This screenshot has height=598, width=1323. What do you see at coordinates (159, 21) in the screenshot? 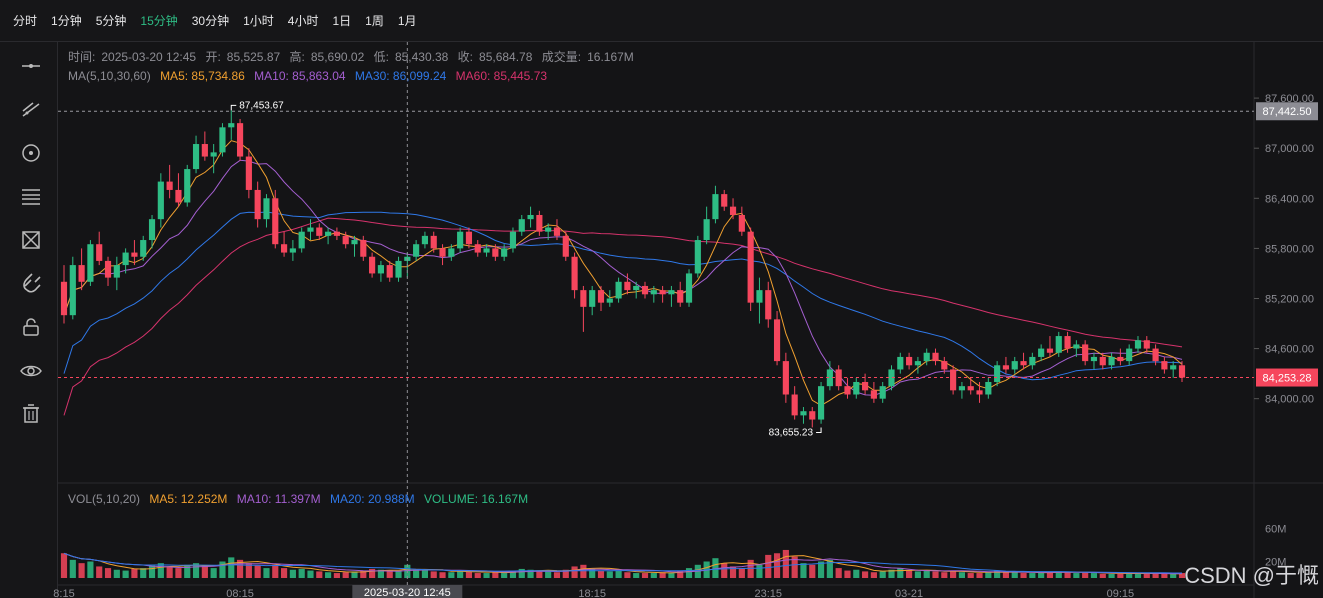
I see `timeframe-3: 15分钟` at bounding box center [159, 21].